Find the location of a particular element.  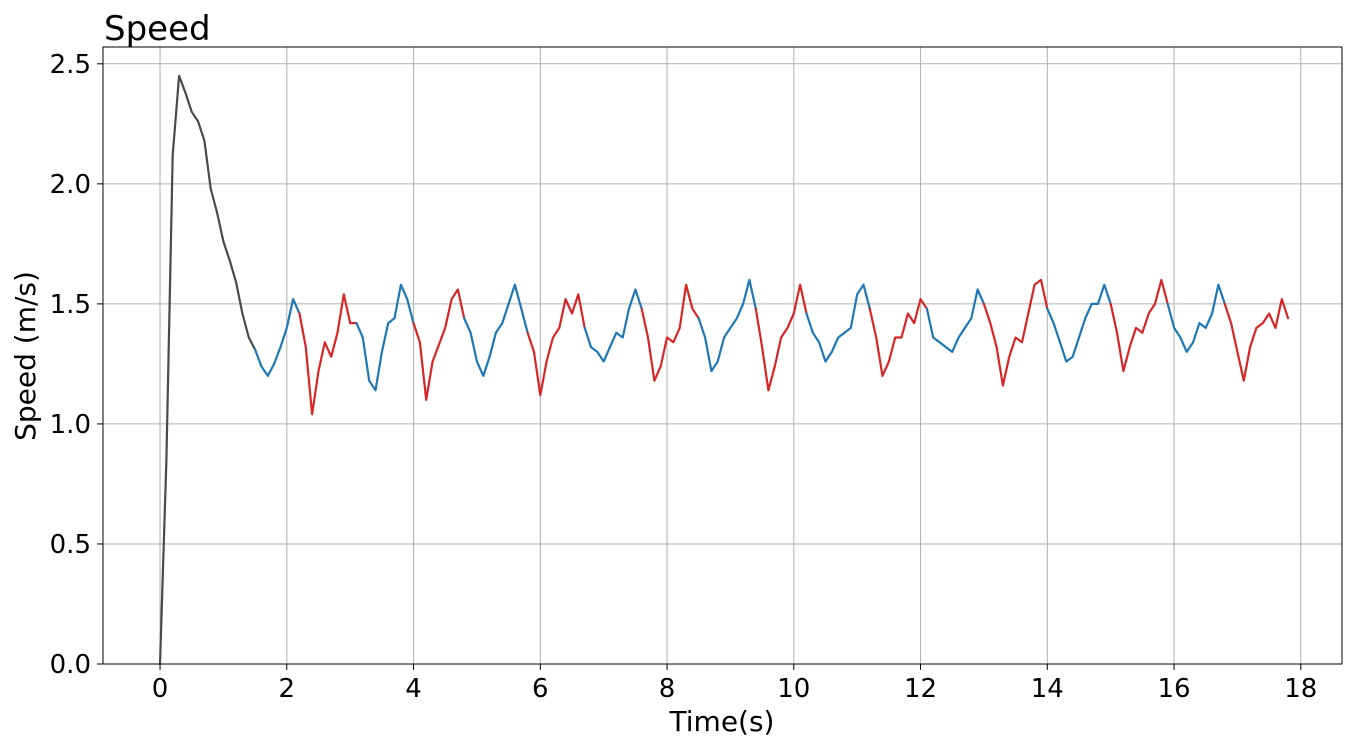

y-tick-label: 0.5 is located at coordinates (70, 545).